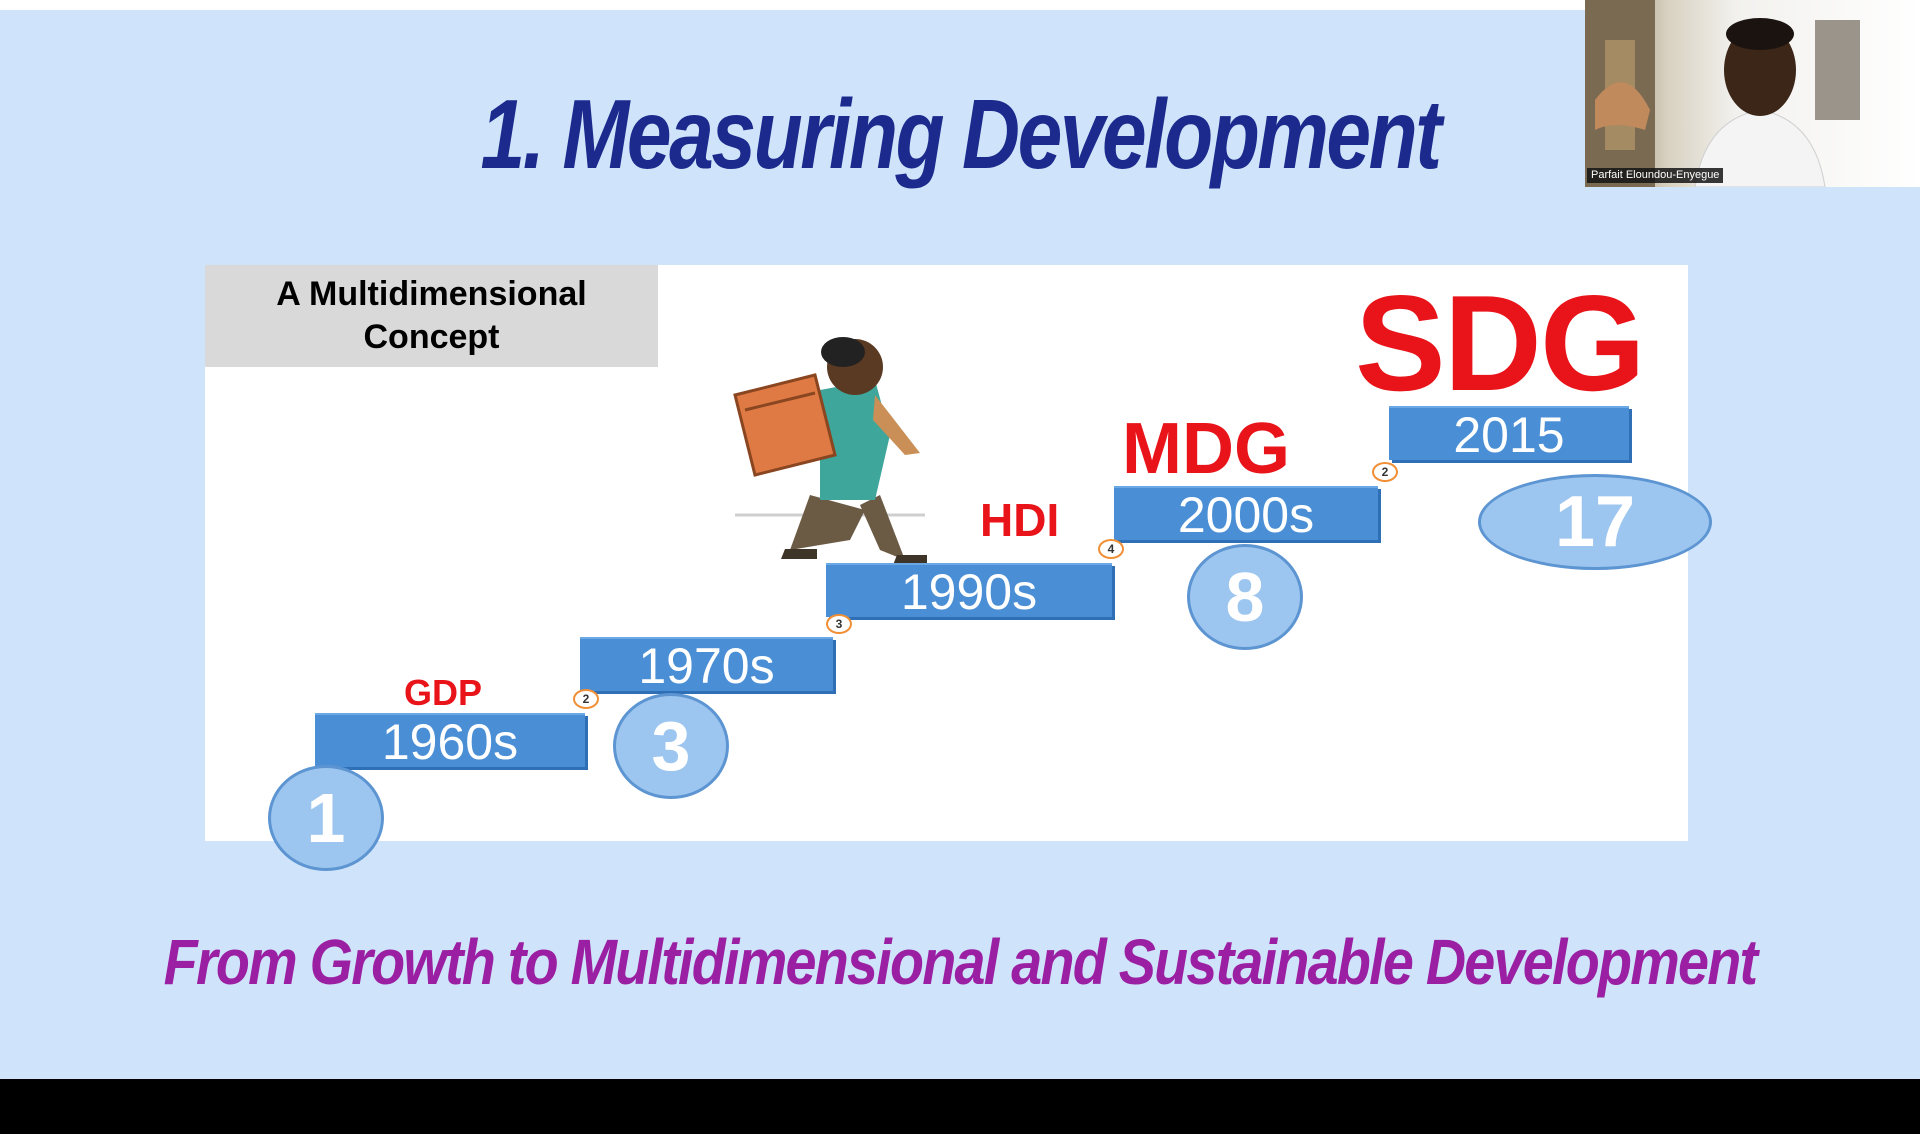 The height and width of the screenshot is (1134, 1920). What do you see at coordinates (1509, 434) in the screenshot?
I see `timeline-step-2015: 2015` at bounding box center [1509, 434].